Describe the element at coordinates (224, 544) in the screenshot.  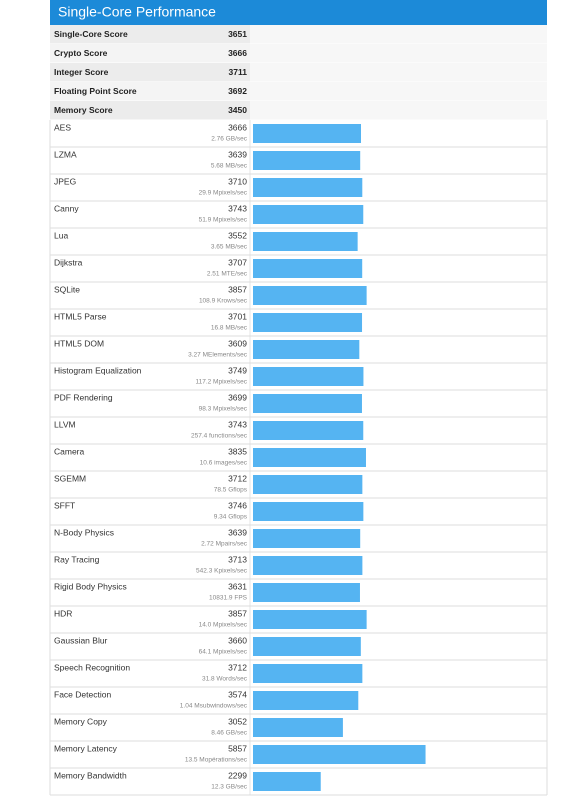
I see `benchmark-detail: 2.72 Mpairs/sec` at that location.